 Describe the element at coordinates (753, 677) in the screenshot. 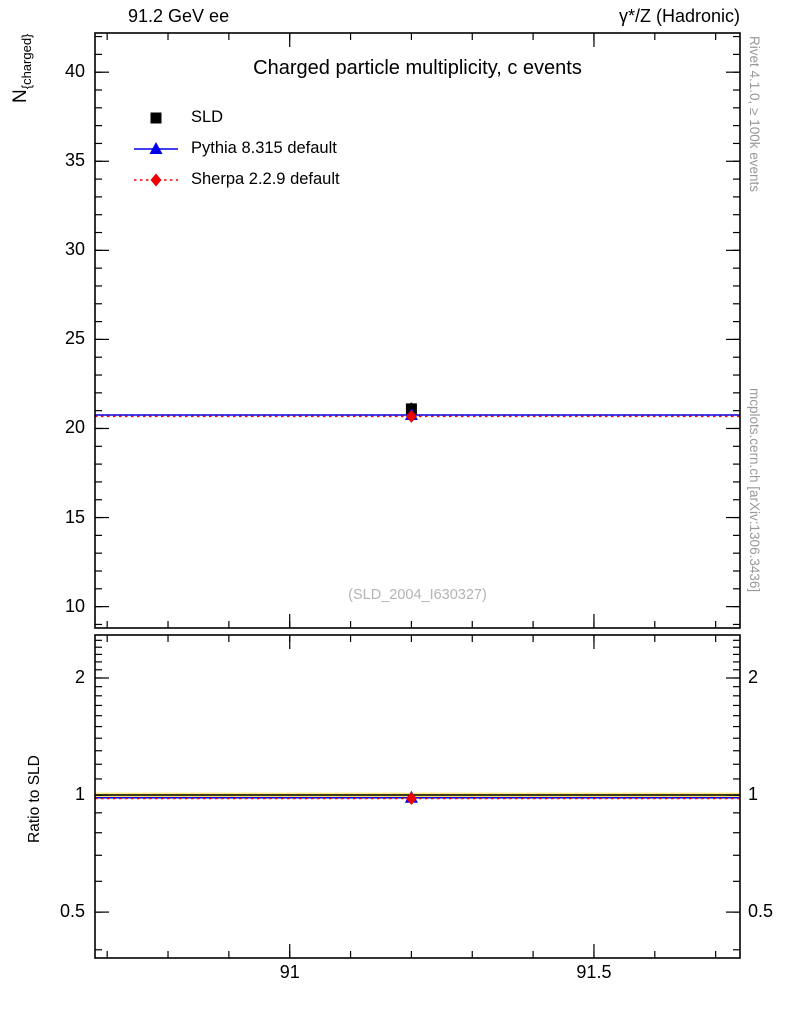

I see `y-tick-label-ratio-right: 2` at that location.